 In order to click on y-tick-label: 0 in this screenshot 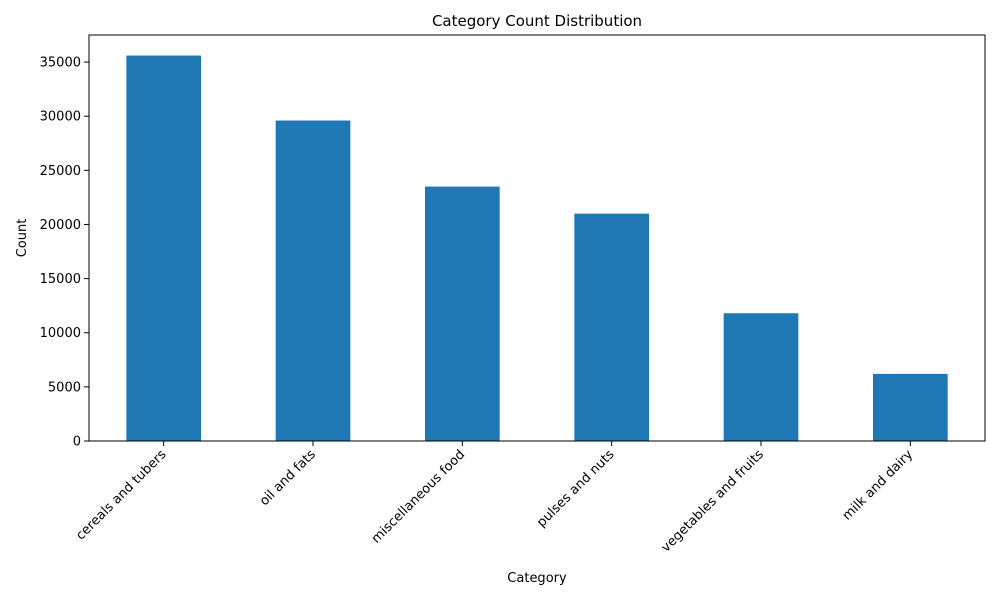, I will do `click(77, 442)`.